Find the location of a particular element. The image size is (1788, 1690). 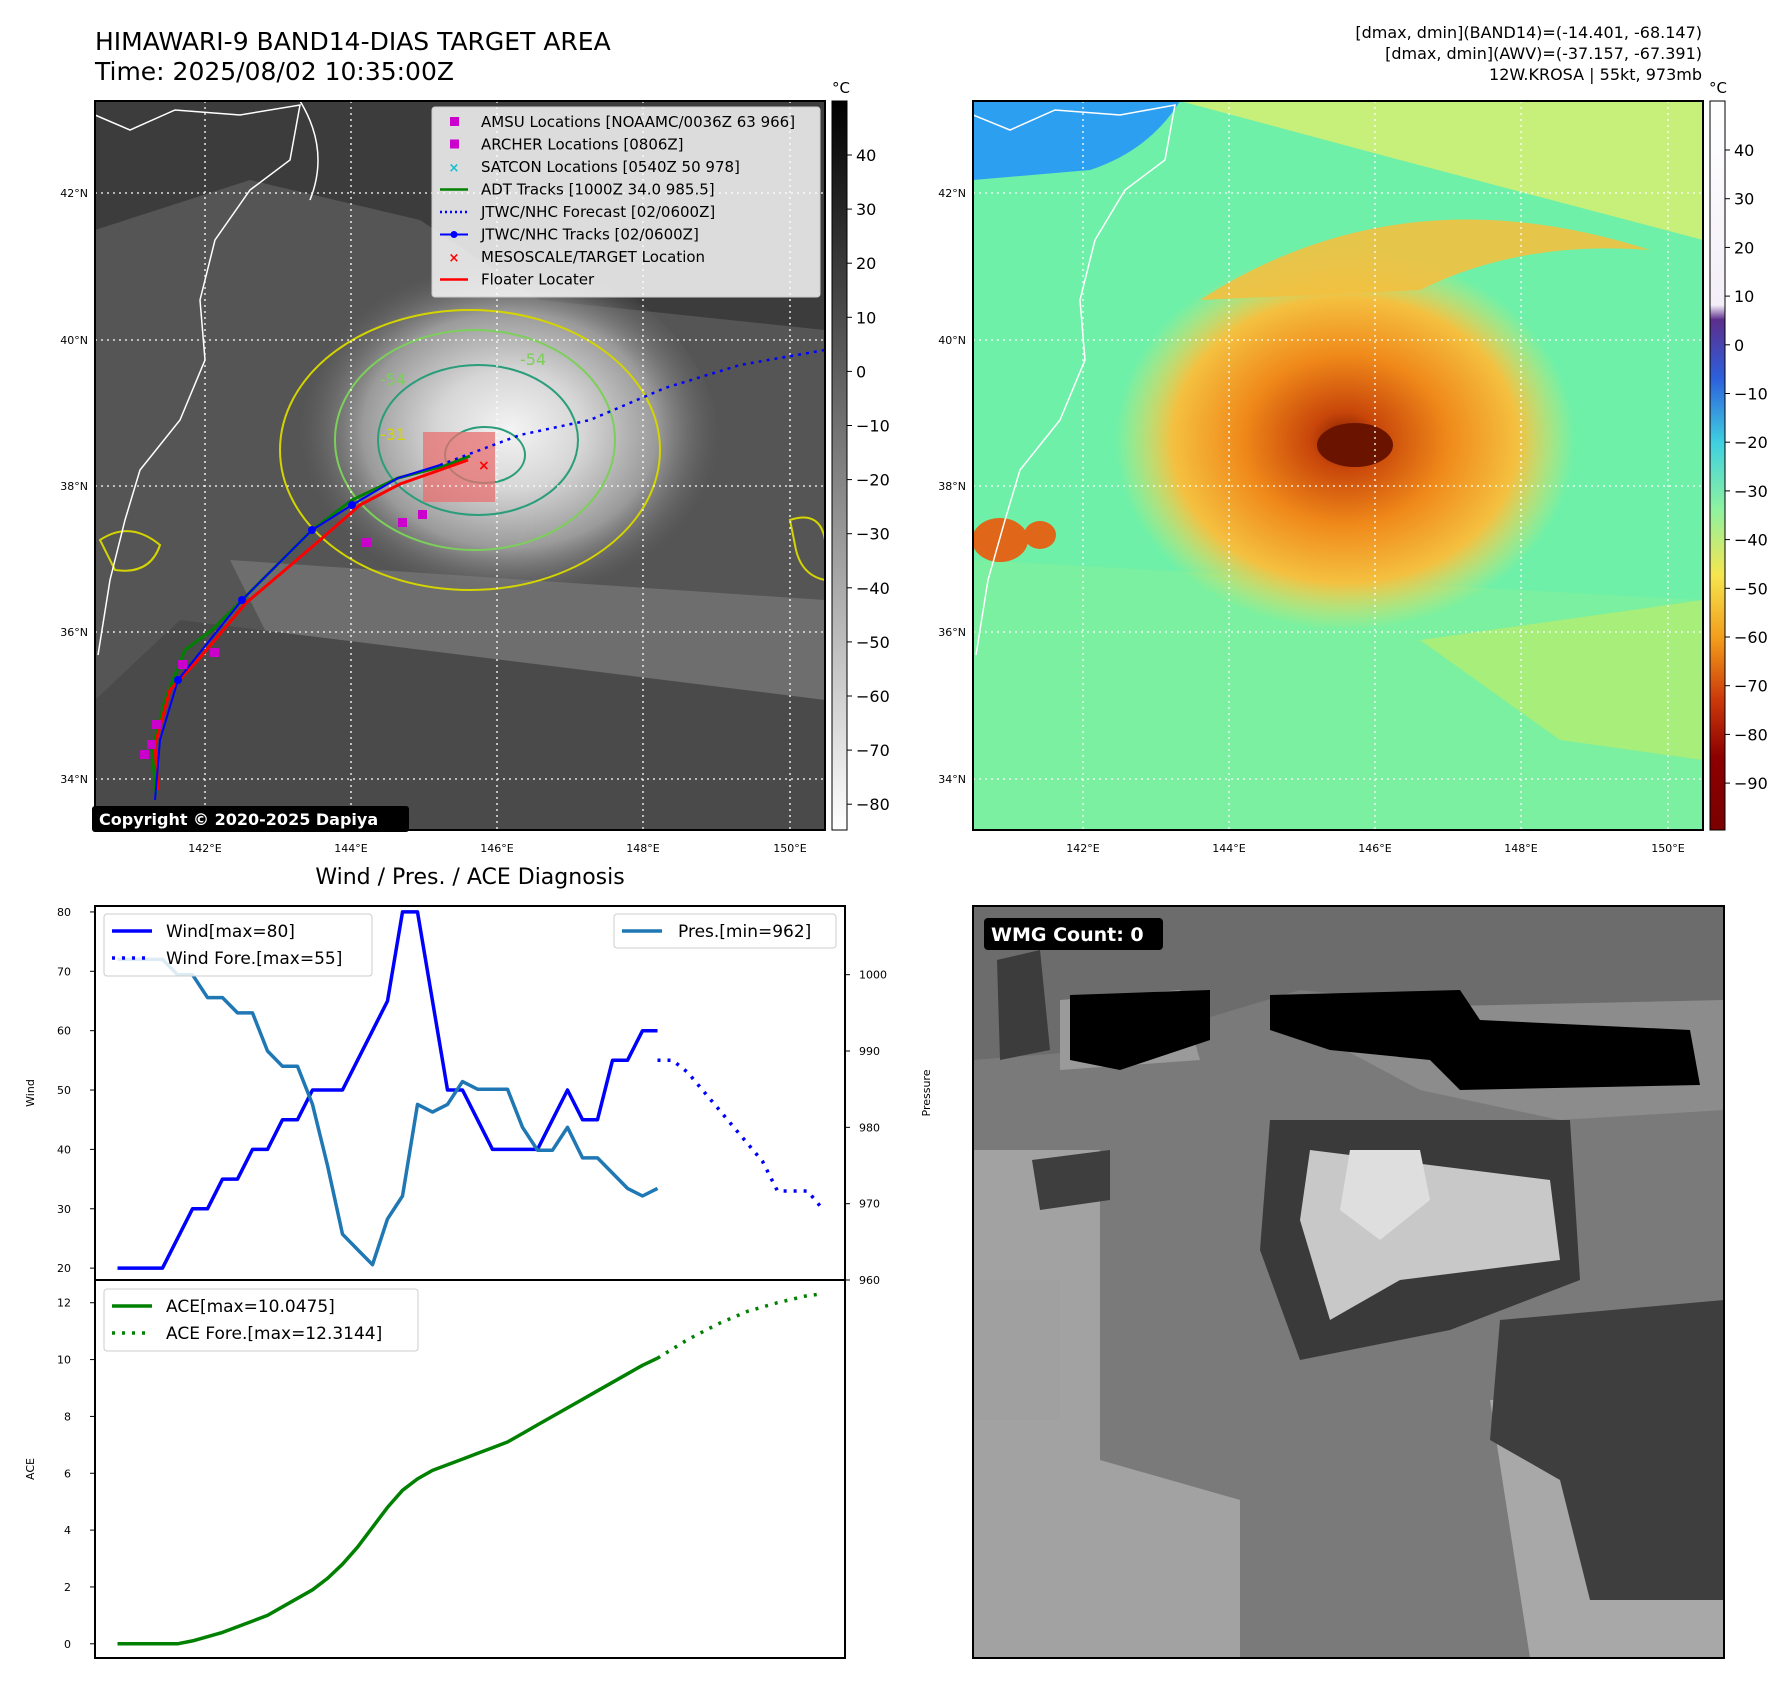

lat-labels-left: 42°N 40°N 38°N 36°N 34°N is located at coordinates (74, 486).